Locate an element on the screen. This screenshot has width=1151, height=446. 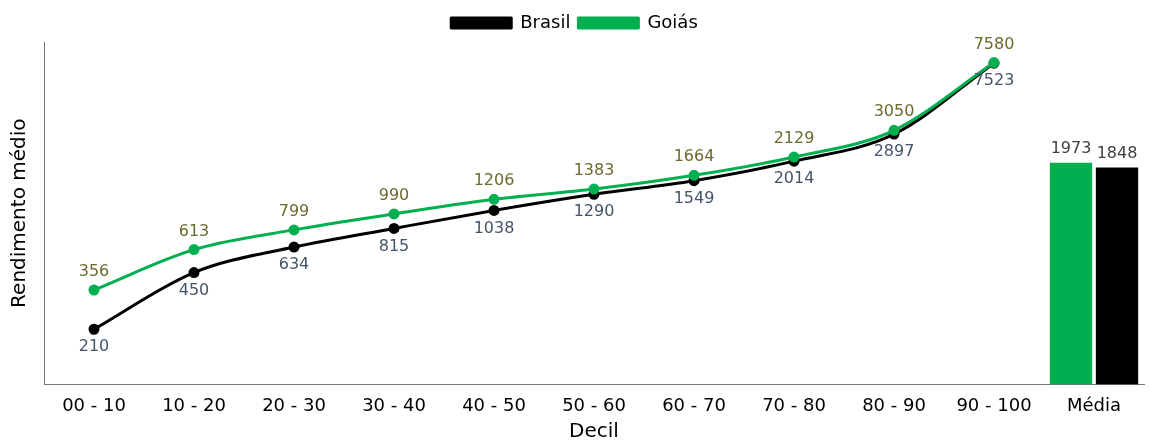
data-label: 1290 is located at coordinates (594, 211).